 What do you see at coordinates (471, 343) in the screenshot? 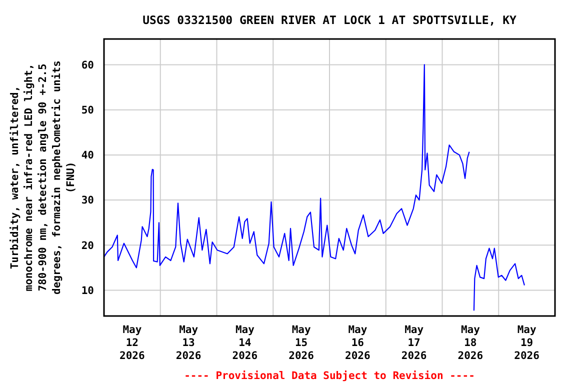
I see `x-tick-label: May 18 2026` at bounding box center [471, 343].